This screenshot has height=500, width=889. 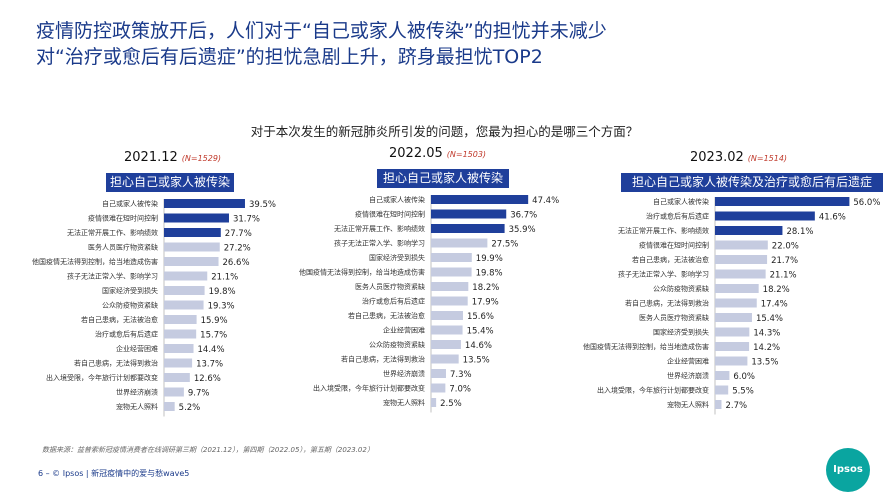 What do you see at coordinates (480, 317) in the screenshot?
I see `value-label: 15.6%` at bounding box center [480, 317].